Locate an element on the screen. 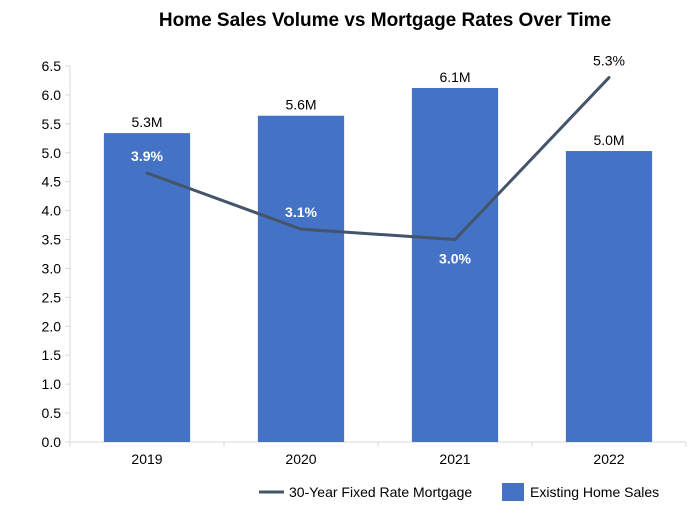  y-tick-label: 5.5 is located at coordinates (52, 124).